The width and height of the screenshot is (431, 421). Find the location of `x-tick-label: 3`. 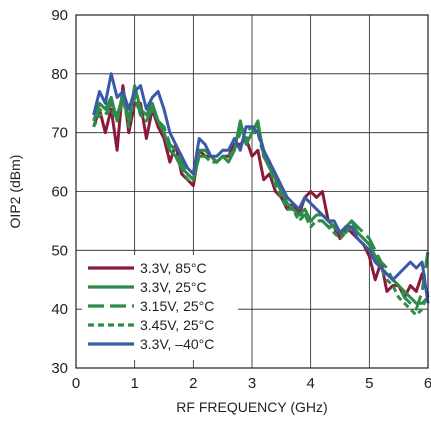

x-tick-label: 3 is located at coordinates (252, 383).